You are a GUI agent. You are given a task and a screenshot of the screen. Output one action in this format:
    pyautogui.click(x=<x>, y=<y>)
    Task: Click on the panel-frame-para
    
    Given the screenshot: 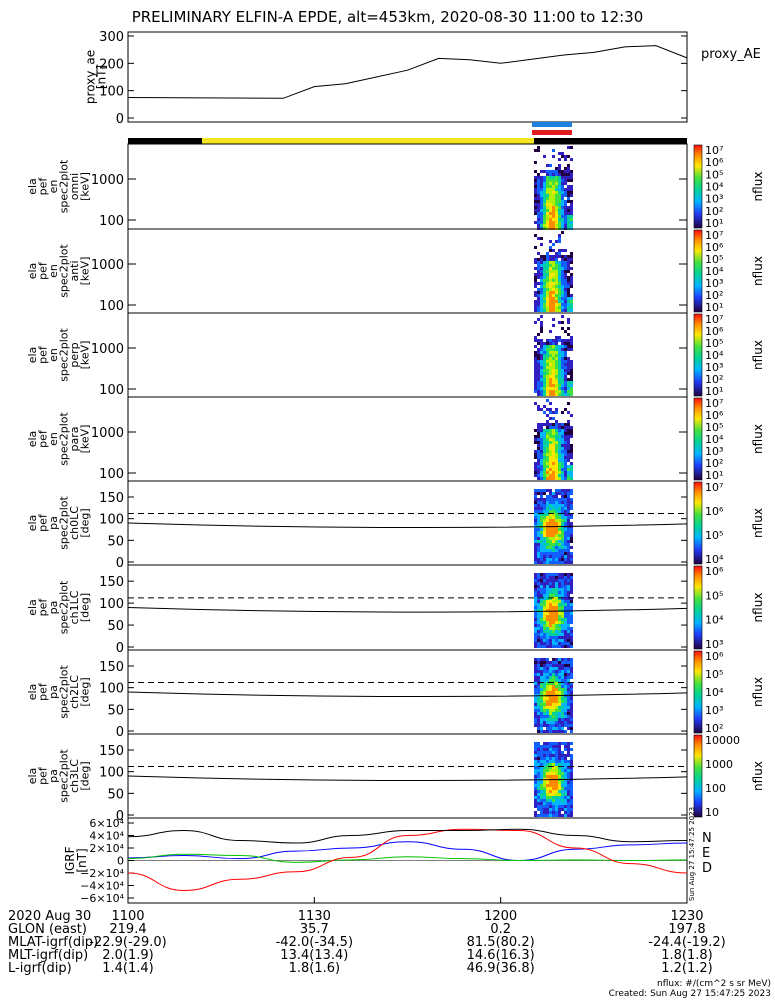 What is the action you would take?
    pyautogui.click(x=407, y=439)
    